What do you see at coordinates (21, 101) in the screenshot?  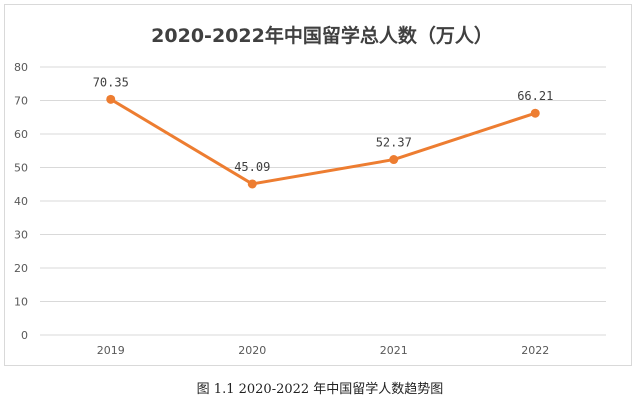 I see `y-tick-label: 70` at bounding box center [21, 101].